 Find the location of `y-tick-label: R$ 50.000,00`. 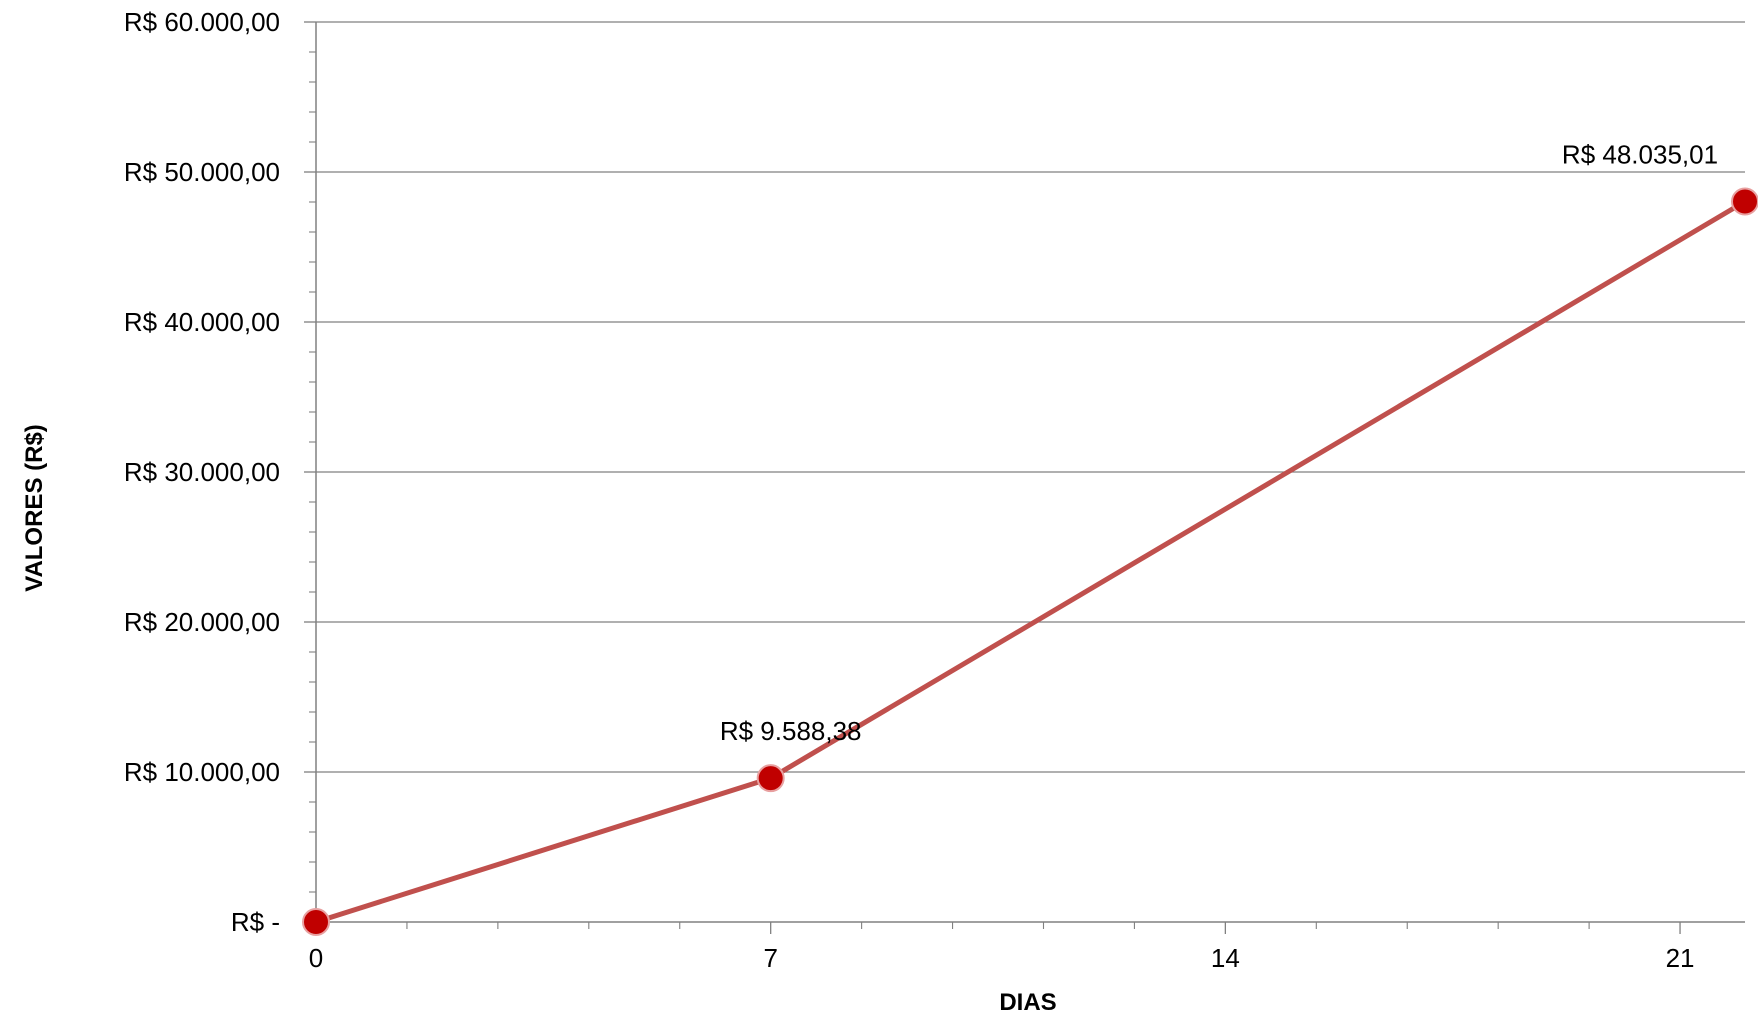

y-tick-label: R$ 50.000,00 is located at coordinates (202, 172).